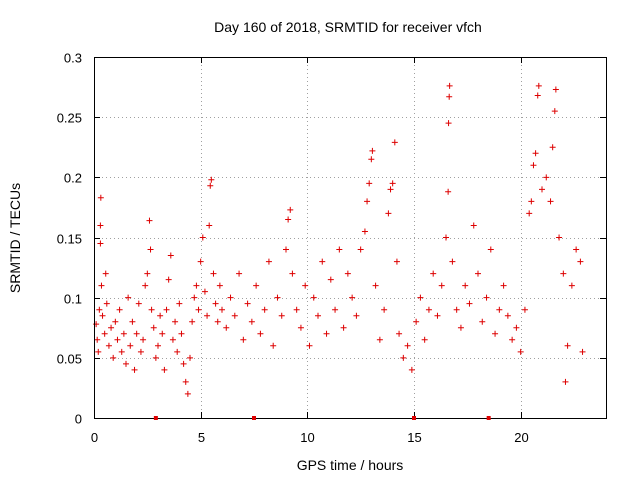 Image resolution: width=640 pixels, height=480 pixels. I want to click on x-tick-label: 10, so click(307, 437).